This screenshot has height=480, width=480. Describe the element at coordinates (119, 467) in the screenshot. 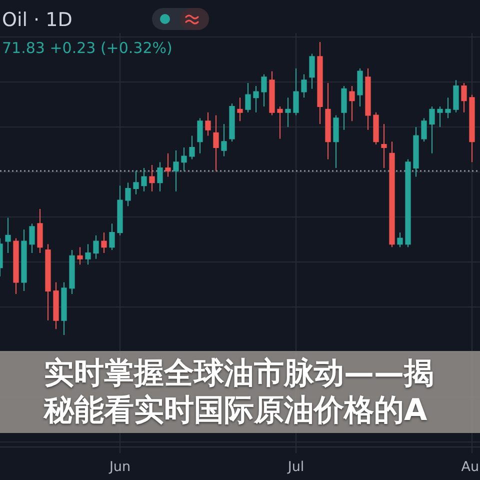

I see `x-tick-label: Jun` at that location.